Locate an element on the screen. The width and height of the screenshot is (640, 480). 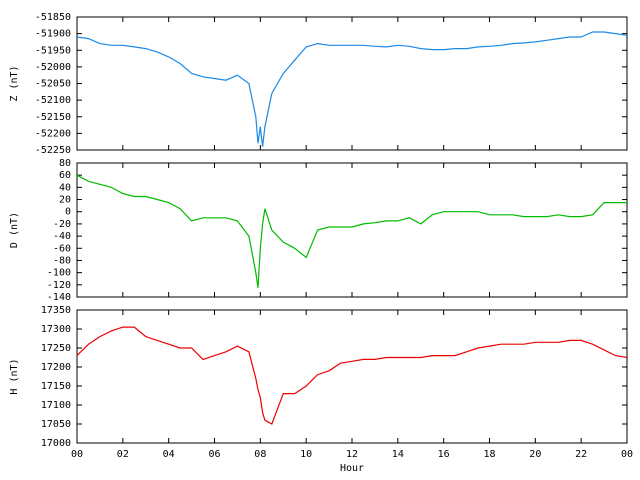
y-tick-label: 17100 is located at coordinates (56, 405).